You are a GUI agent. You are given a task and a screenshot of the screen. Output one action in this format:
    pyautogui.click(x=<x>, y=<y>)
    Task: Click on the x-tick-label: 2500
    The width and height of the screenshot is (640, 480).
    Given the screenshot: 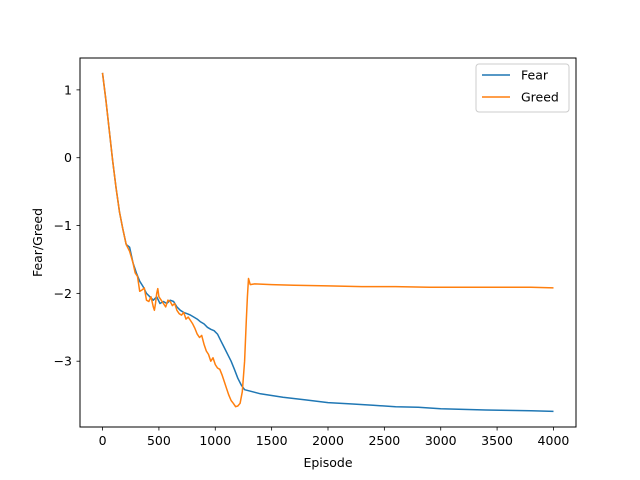 What is the action you would take?
    pyautogui.click(x=384, y=440)
    